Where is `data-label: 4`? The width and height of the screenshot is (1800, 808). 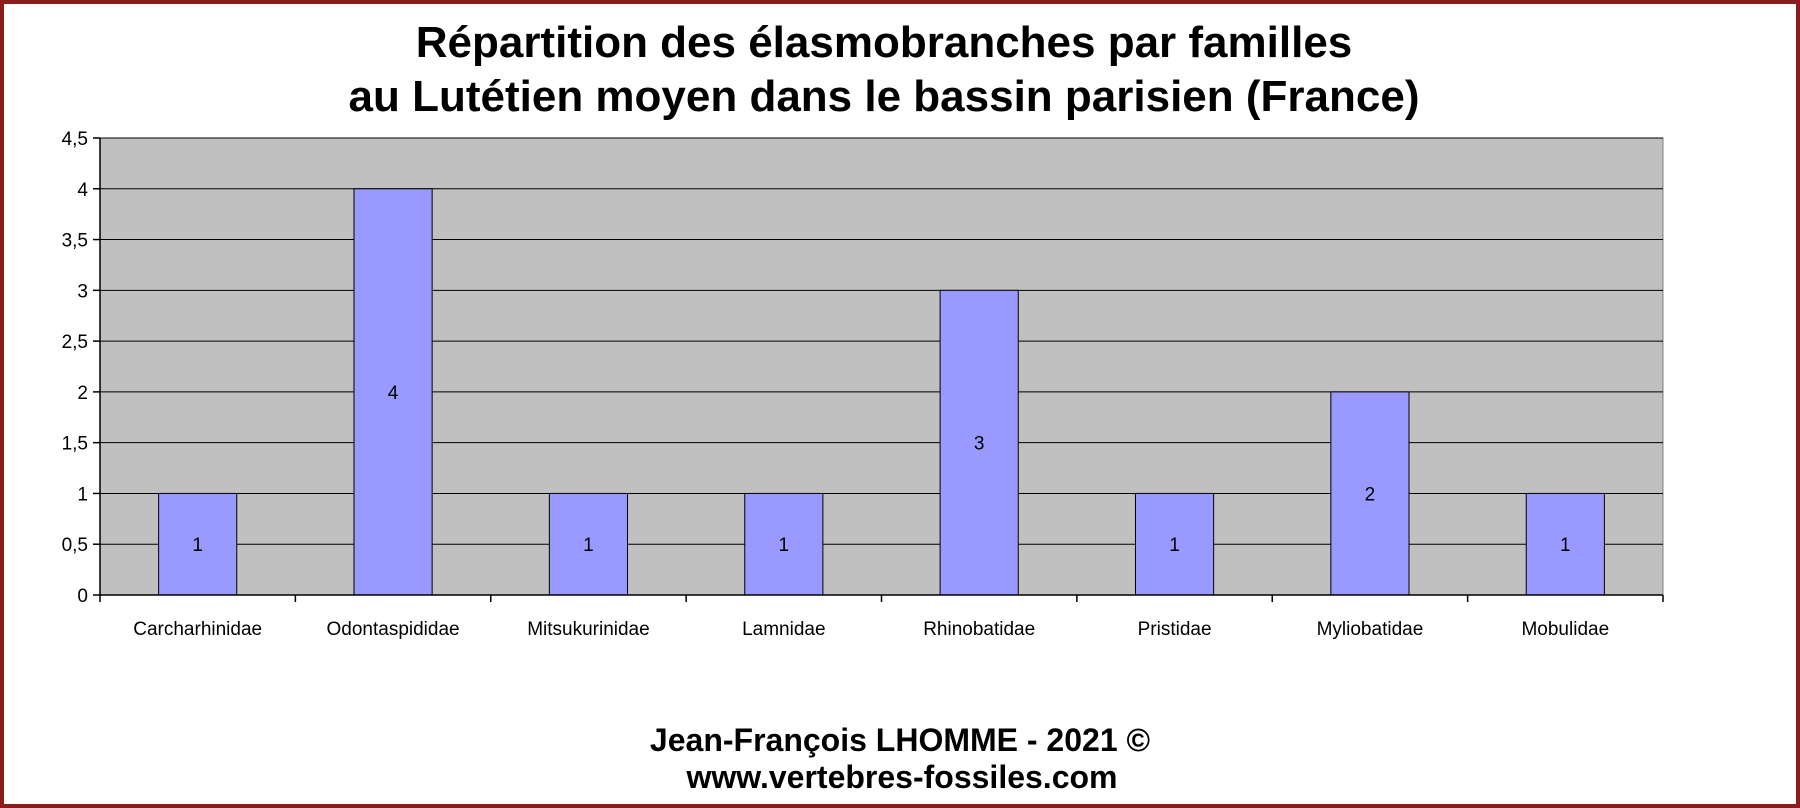 data-label: 4 is located at coordinates (393, 393).